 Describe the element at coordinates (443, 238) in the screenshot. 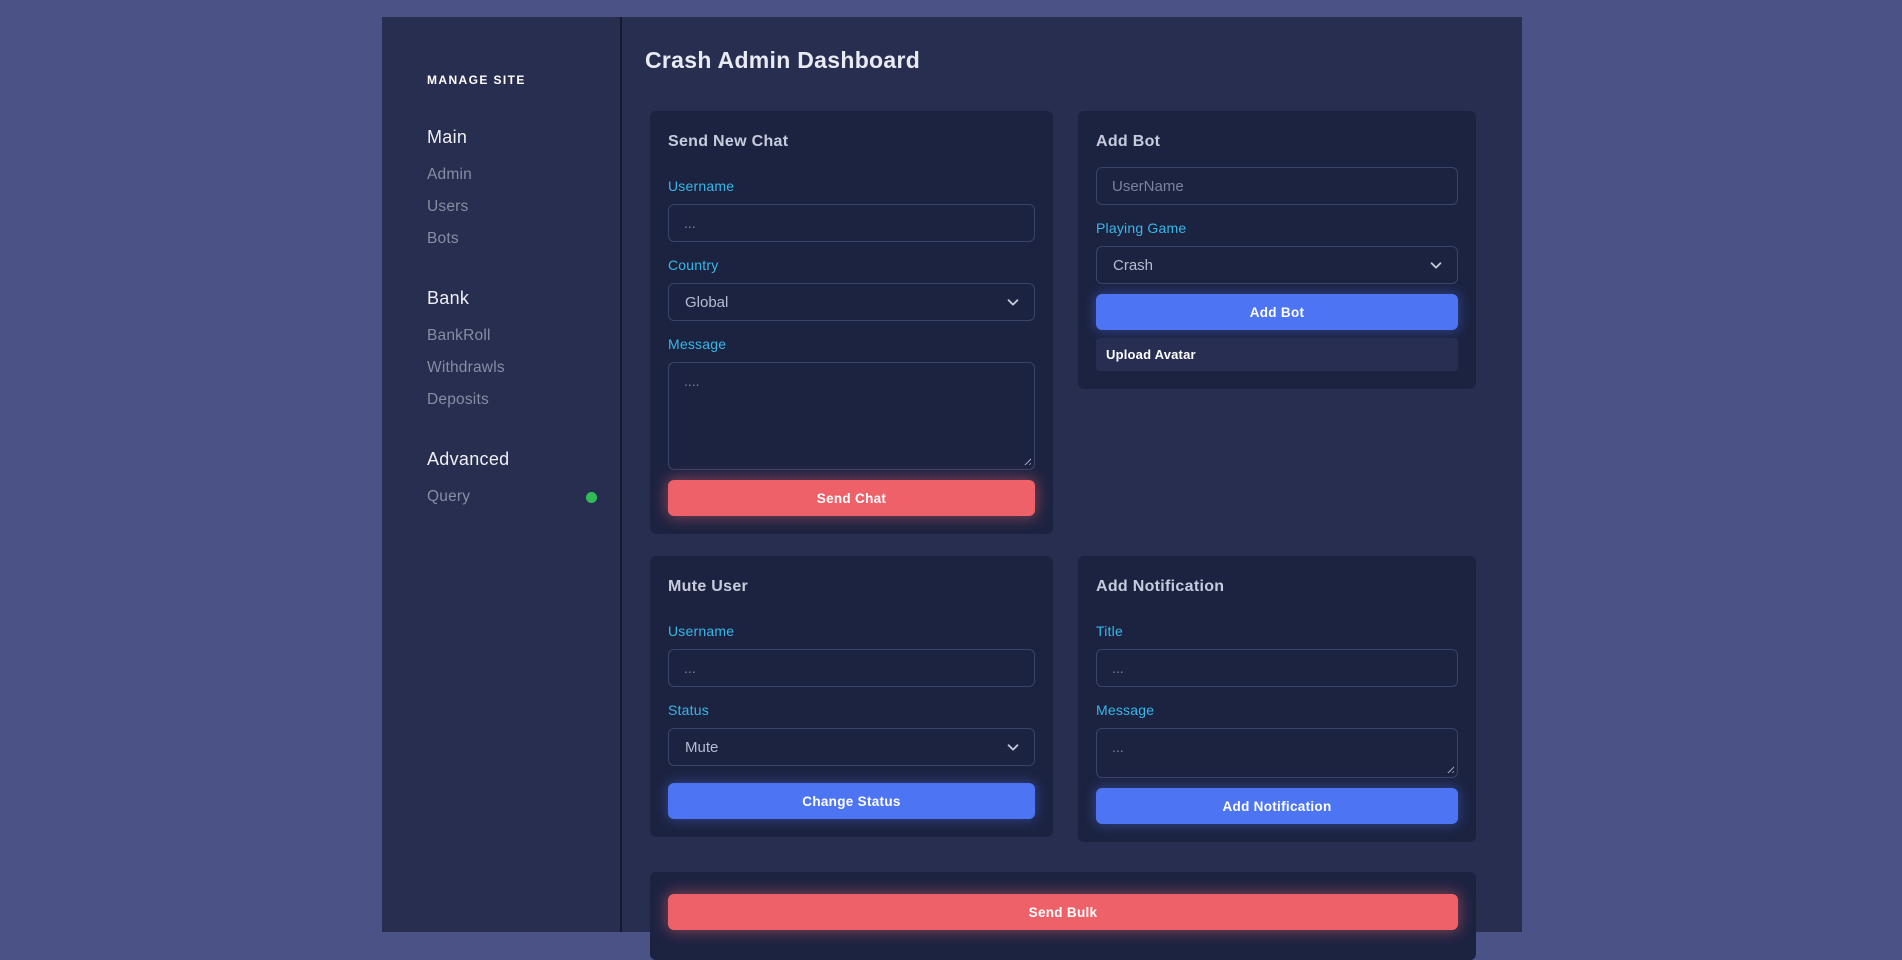

I see `sidebar-item-label: Bots` at that location.